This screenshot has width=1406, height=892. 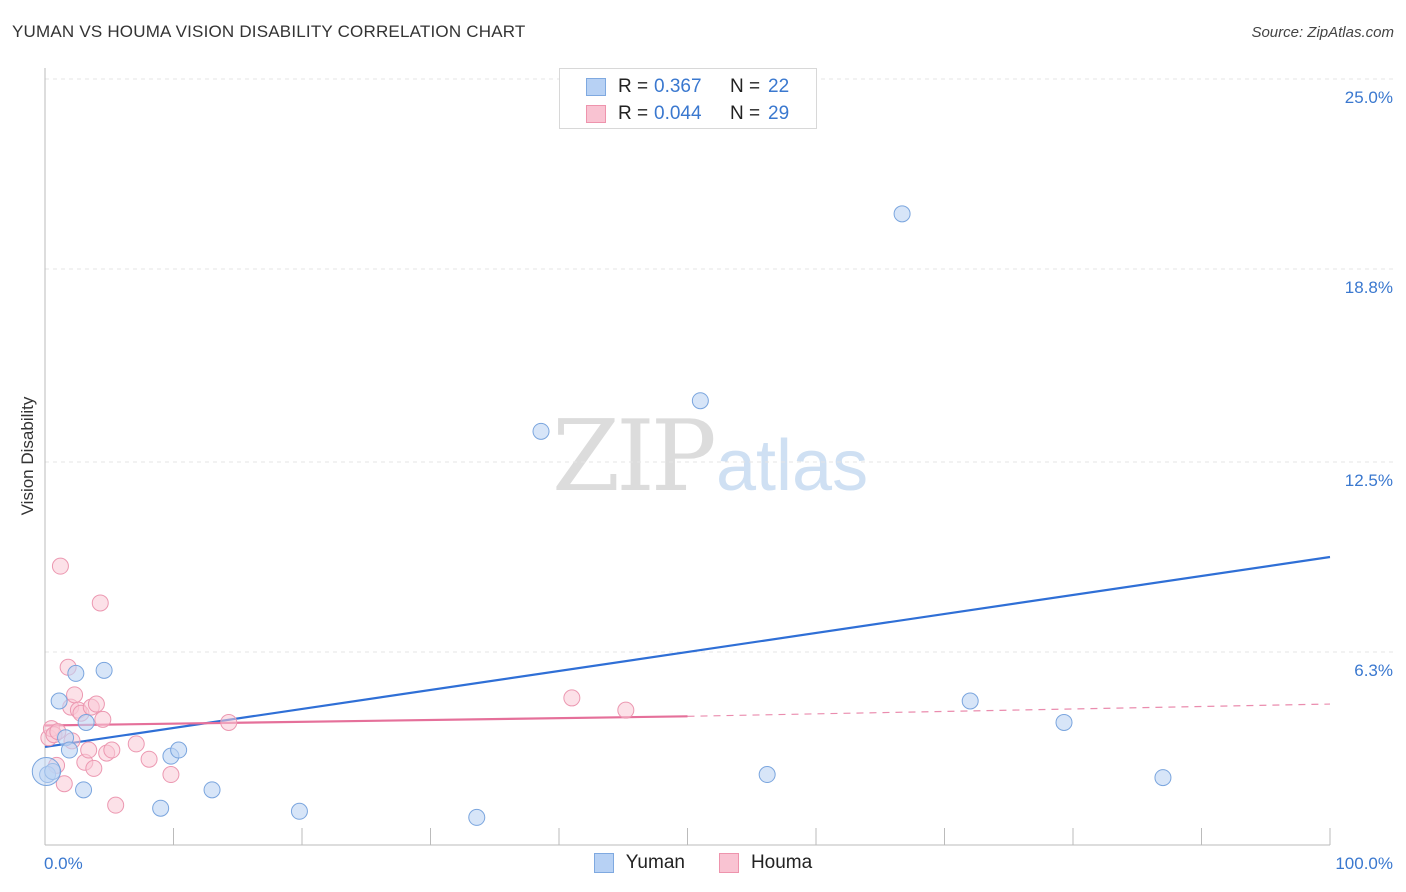 What do you see at coordinates (678, 86) in the screenshot?
I see `legend-r-value: 0.367` at bounding box center [678, 86].